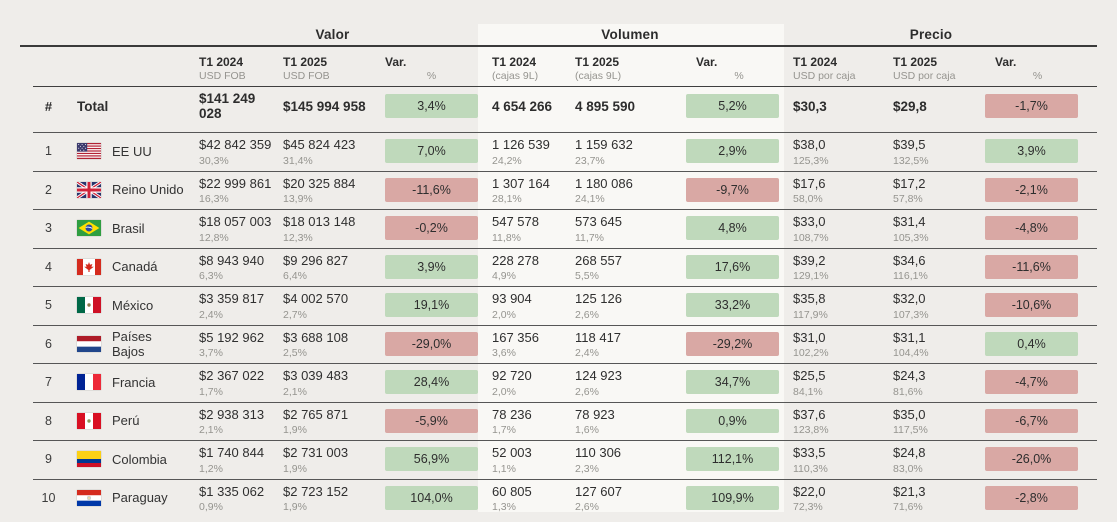 Image resolution: width=1117 pixels, height=522 pixels. Describe the element at coordinates (1031, 151) in the screenshot. I see `precio-var-badge: 3,9%` at that location.